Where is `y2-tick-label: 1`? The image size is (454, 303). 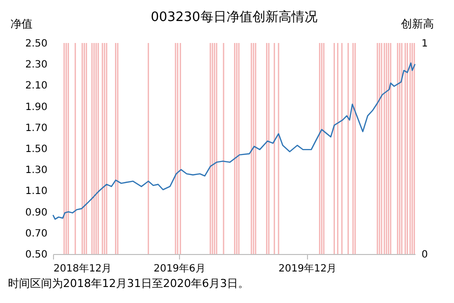 y2-tick-label: 1 is located at coordinates (425, 44).